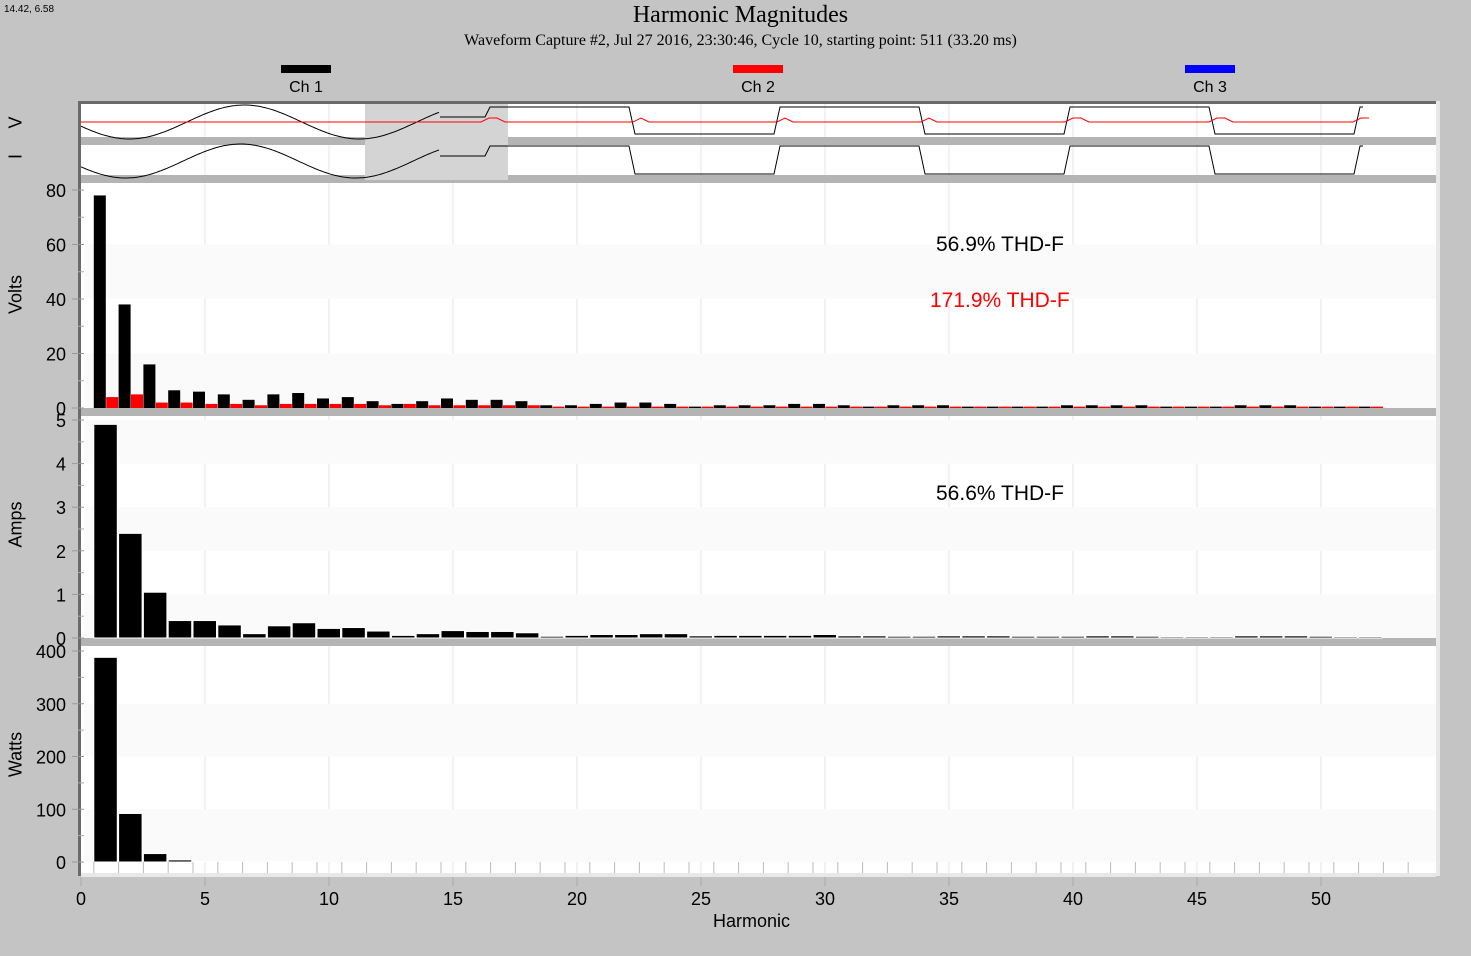 The height and width of the screenshot is (956, 1471). I want to click on amps-ylabel: Amps, so click(15, 524).